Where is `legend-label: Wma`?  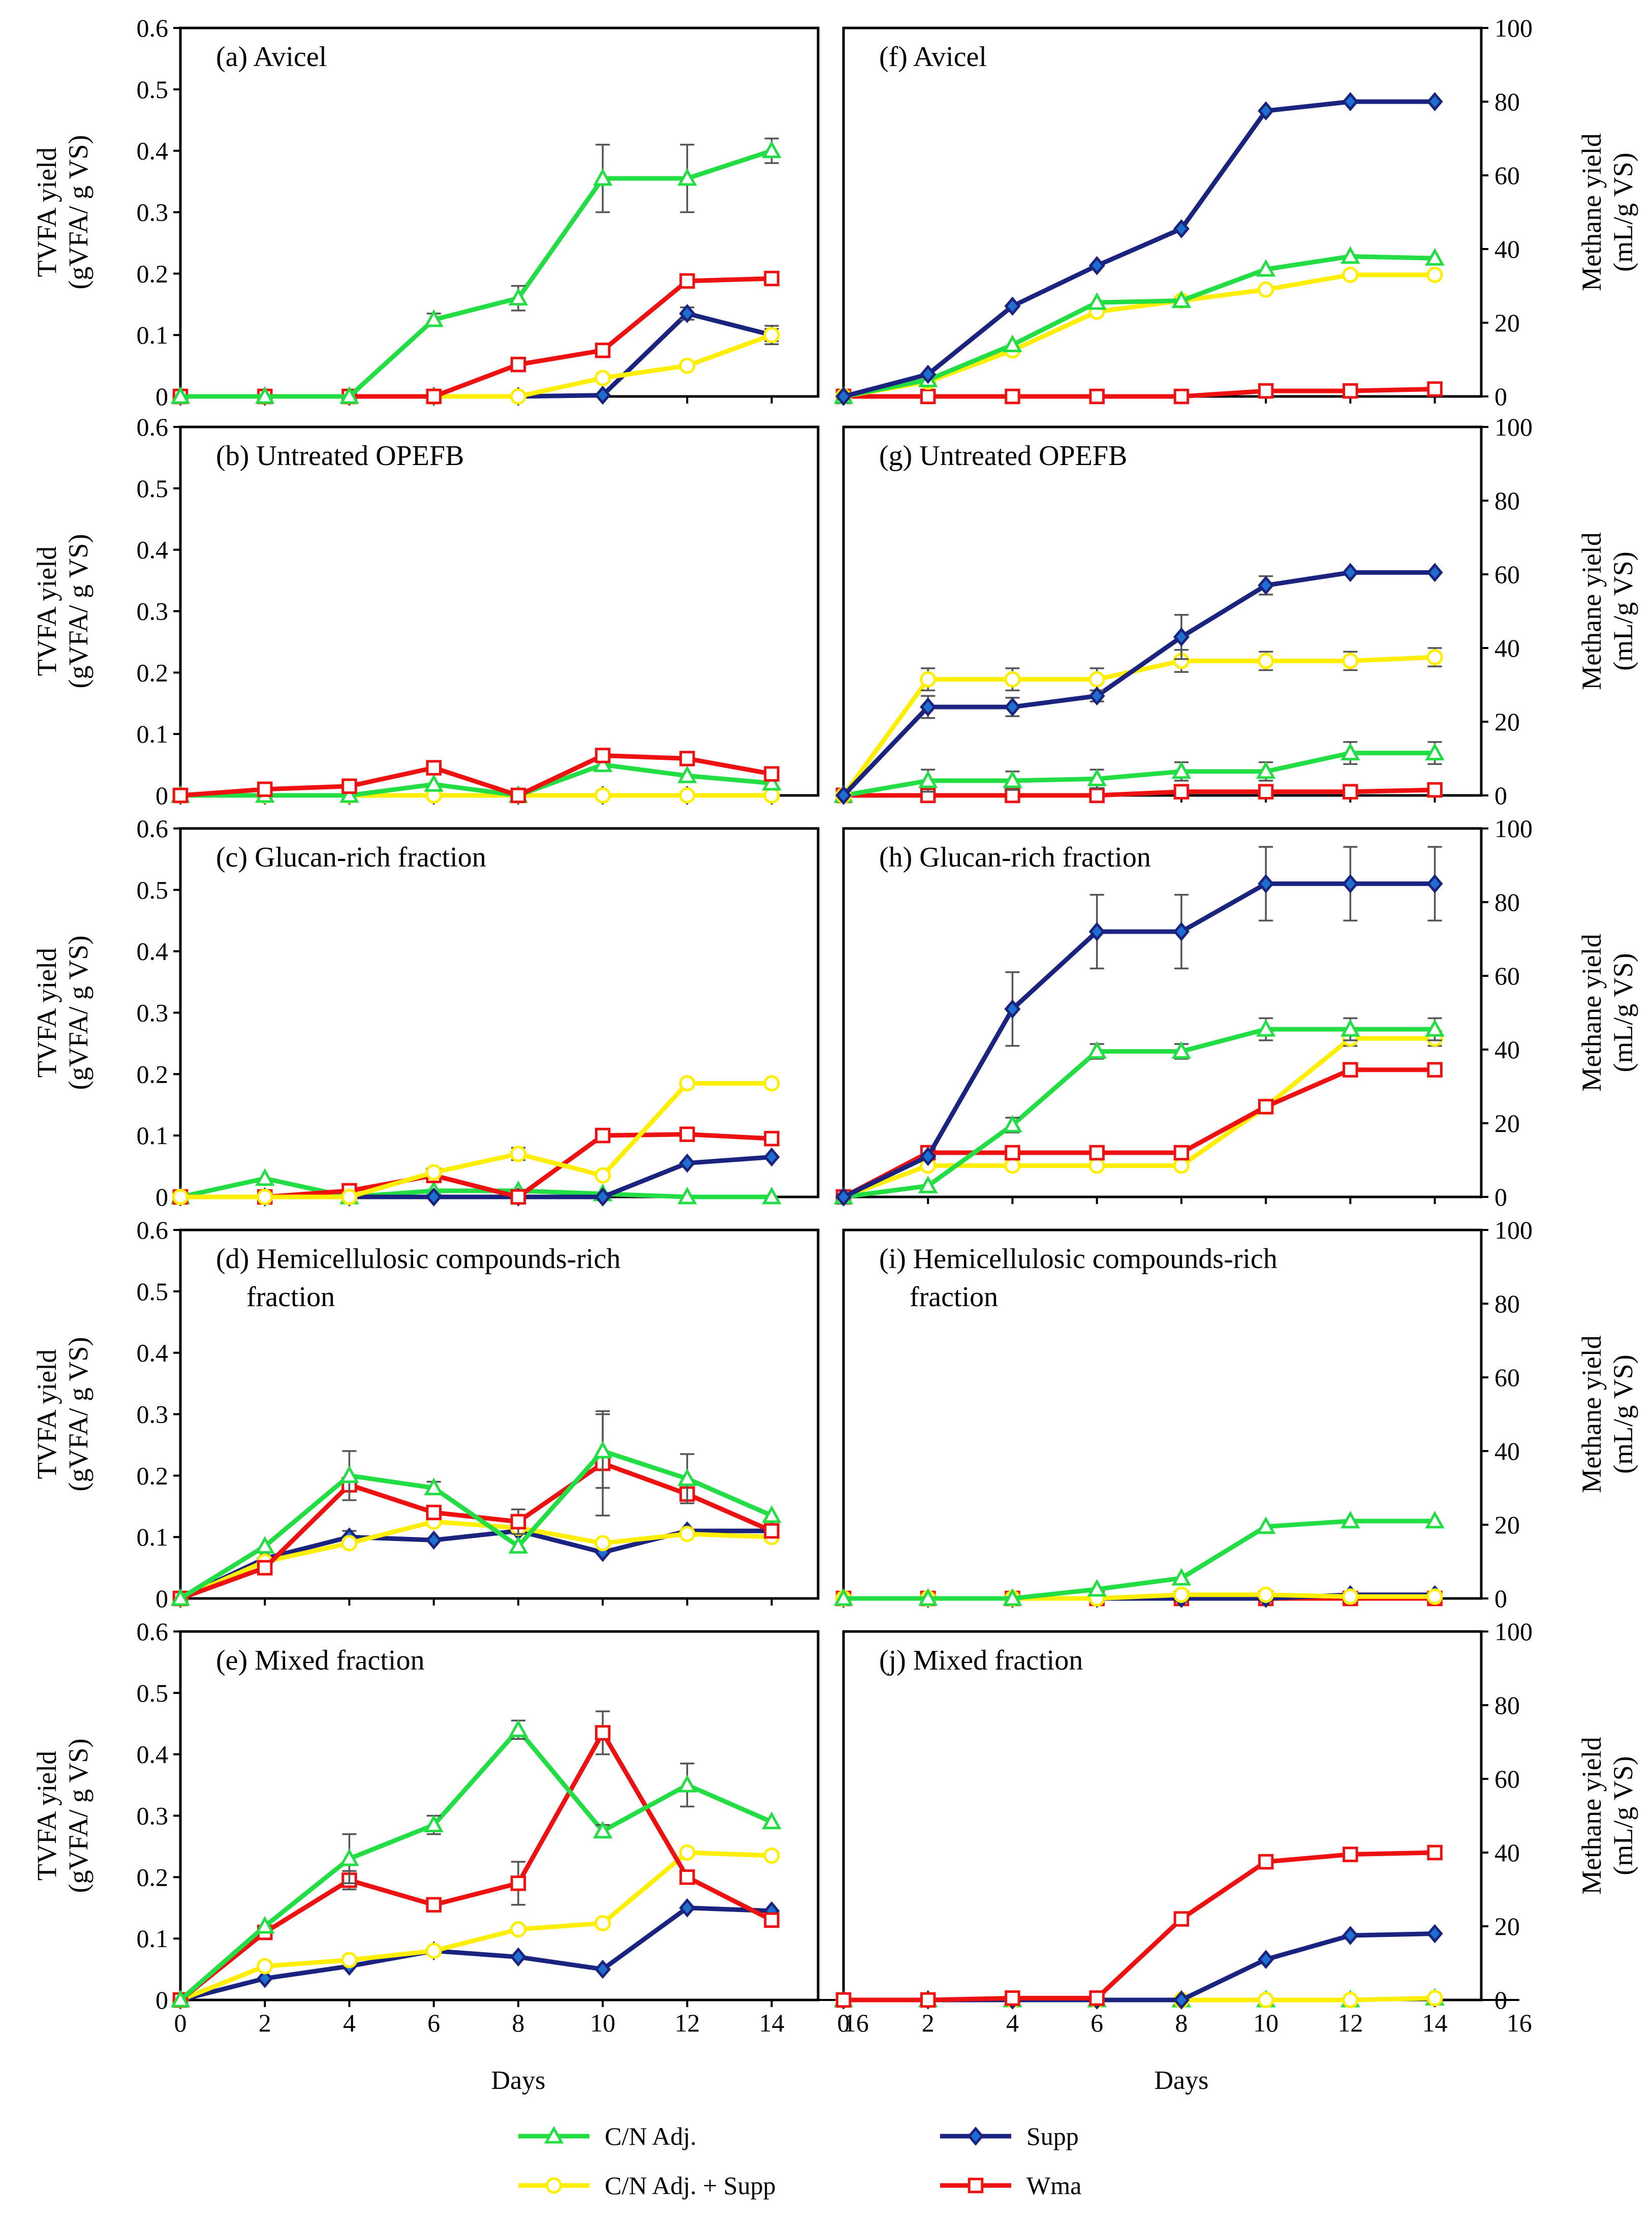
legend-label: Wma is located at coordinates (1053, 2185).